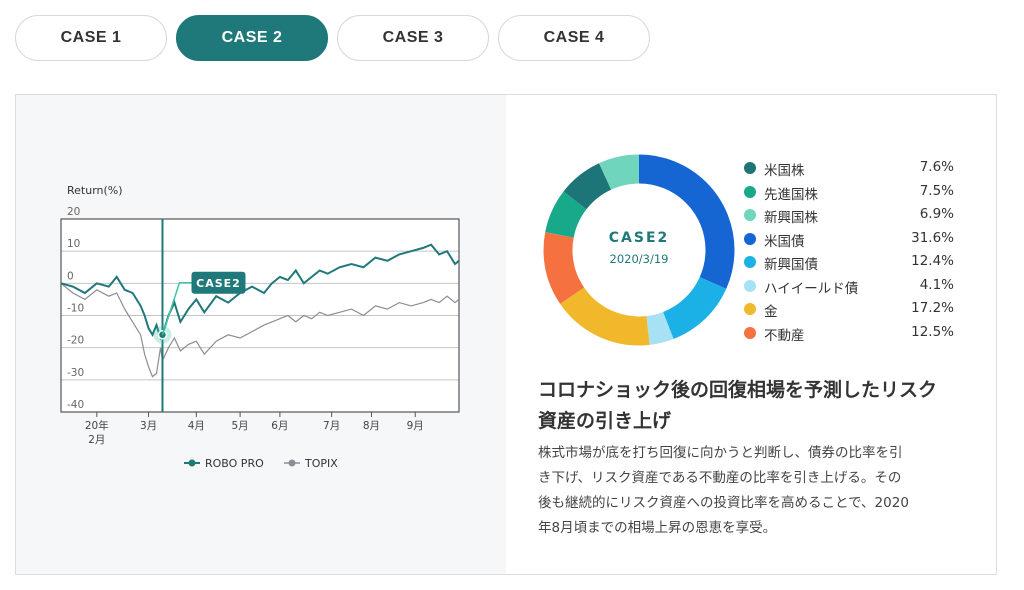  Describe the element at coordinates (849, 240) in the screenshot. I see `legend-item: 米国債 31.6%` at that location.